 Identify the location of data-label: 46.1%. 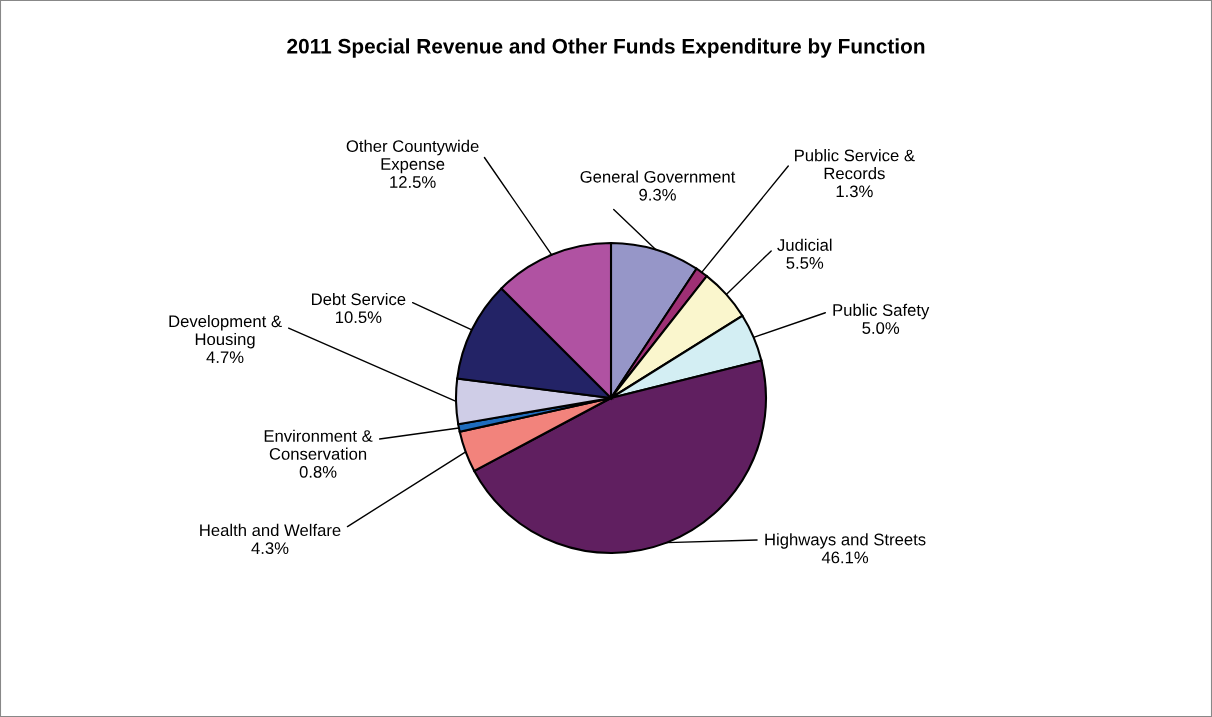
(845, 557).